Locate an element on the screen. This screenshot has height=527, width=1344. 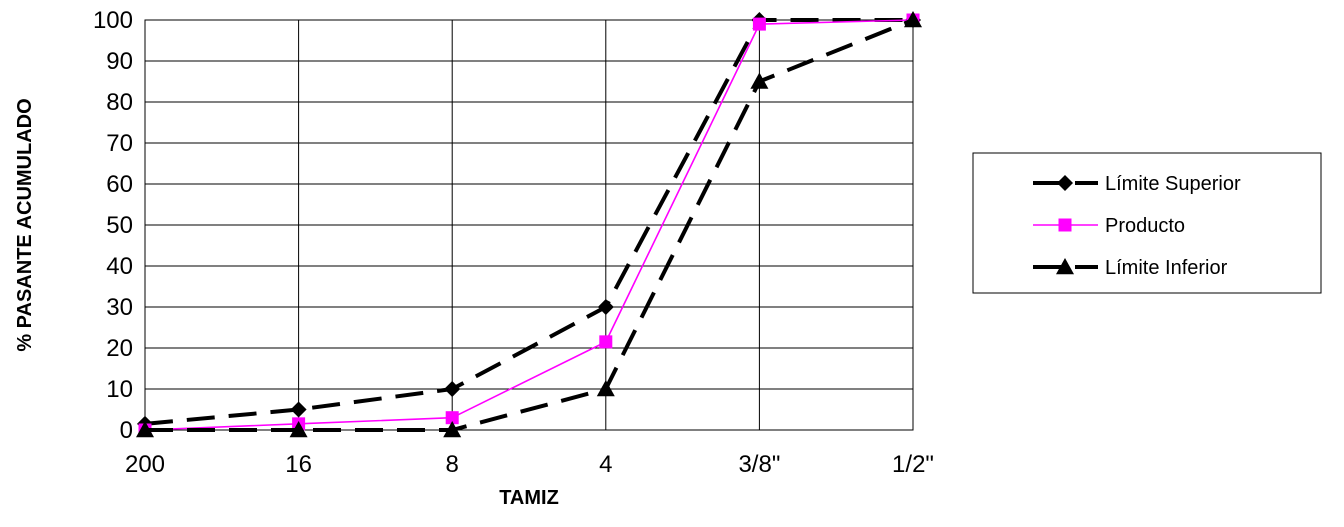
y-tick-label: 20 is located at coordinates (119, 348).